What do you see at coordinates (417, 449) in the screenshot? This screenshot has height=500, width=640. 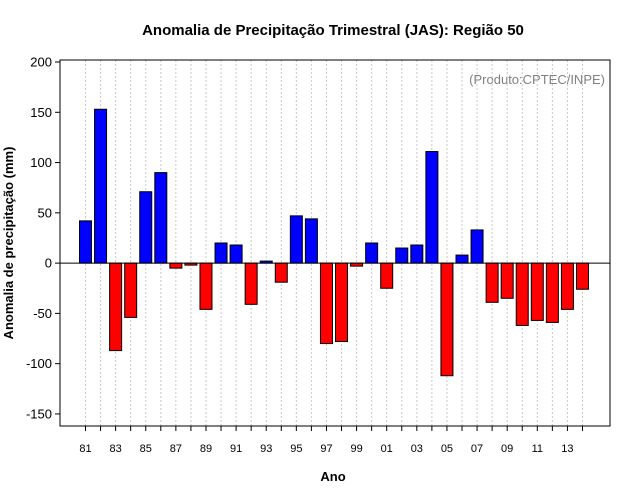 I see `x-tick-label: 03` at bounding box center [417, 449].